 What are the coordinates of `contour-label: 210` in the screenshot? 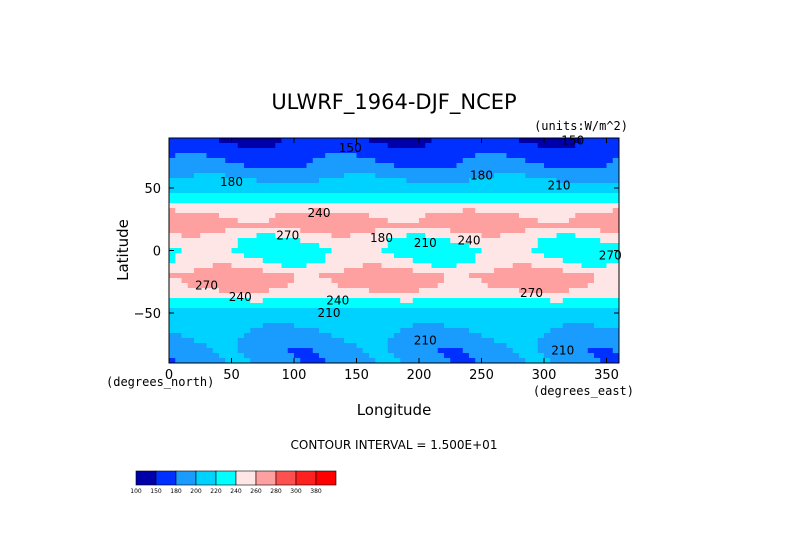 It's located at (562, 351).